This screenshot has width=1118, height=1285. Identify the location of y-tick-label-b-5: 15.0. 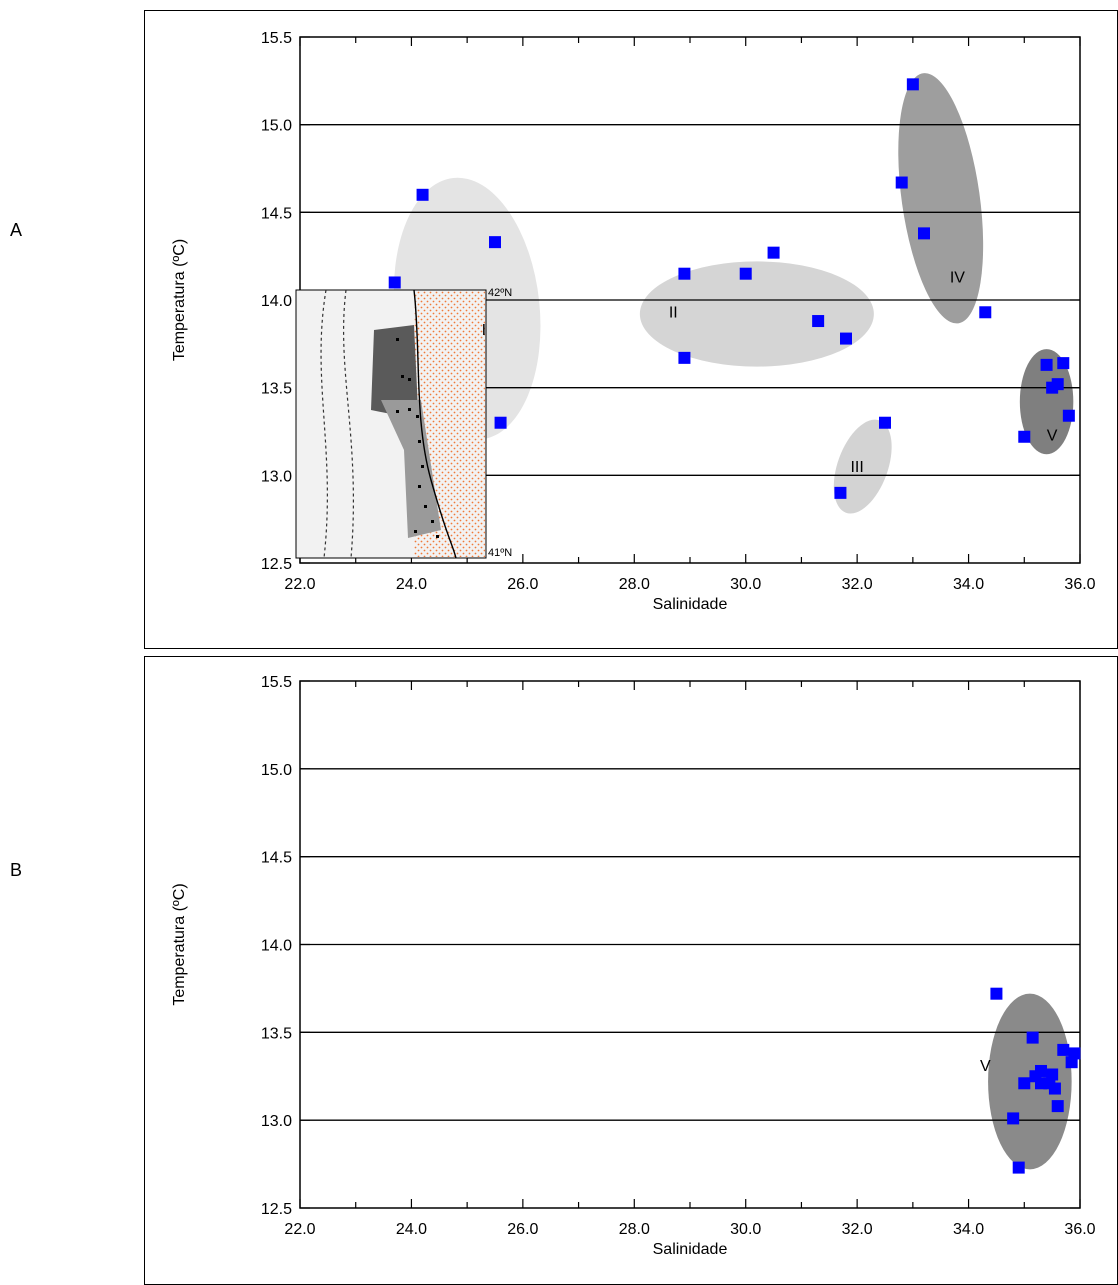
(276, 770).